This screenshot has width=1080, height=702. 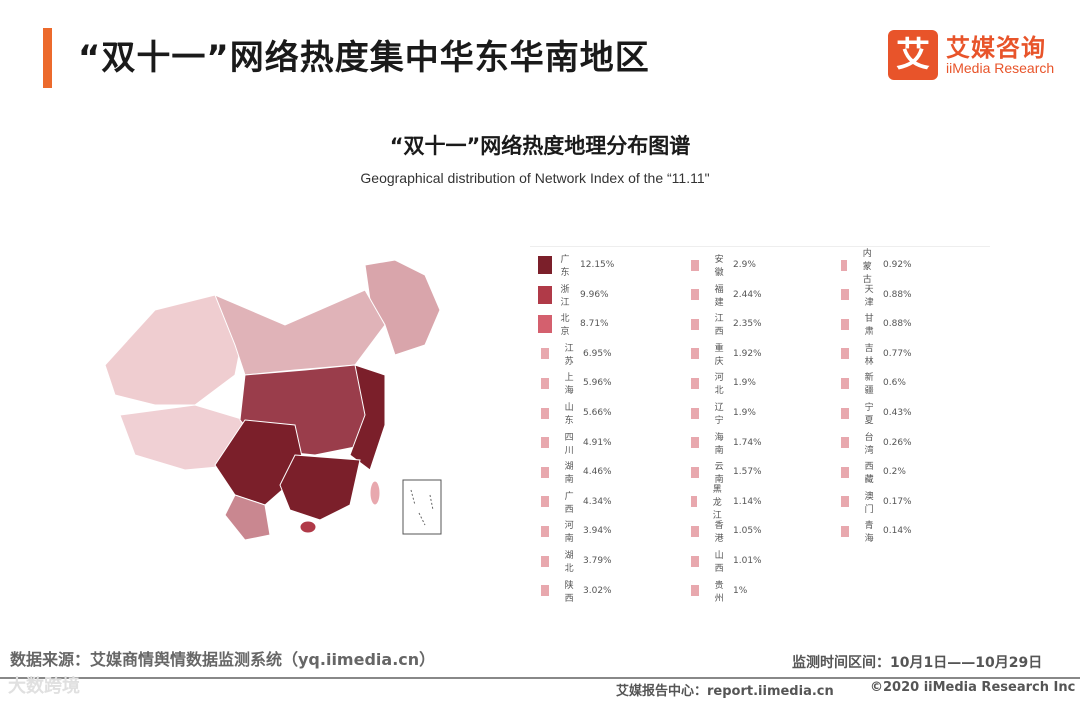 I want to click on legend-region-value: 5.66%, so click(x=597, y=413).